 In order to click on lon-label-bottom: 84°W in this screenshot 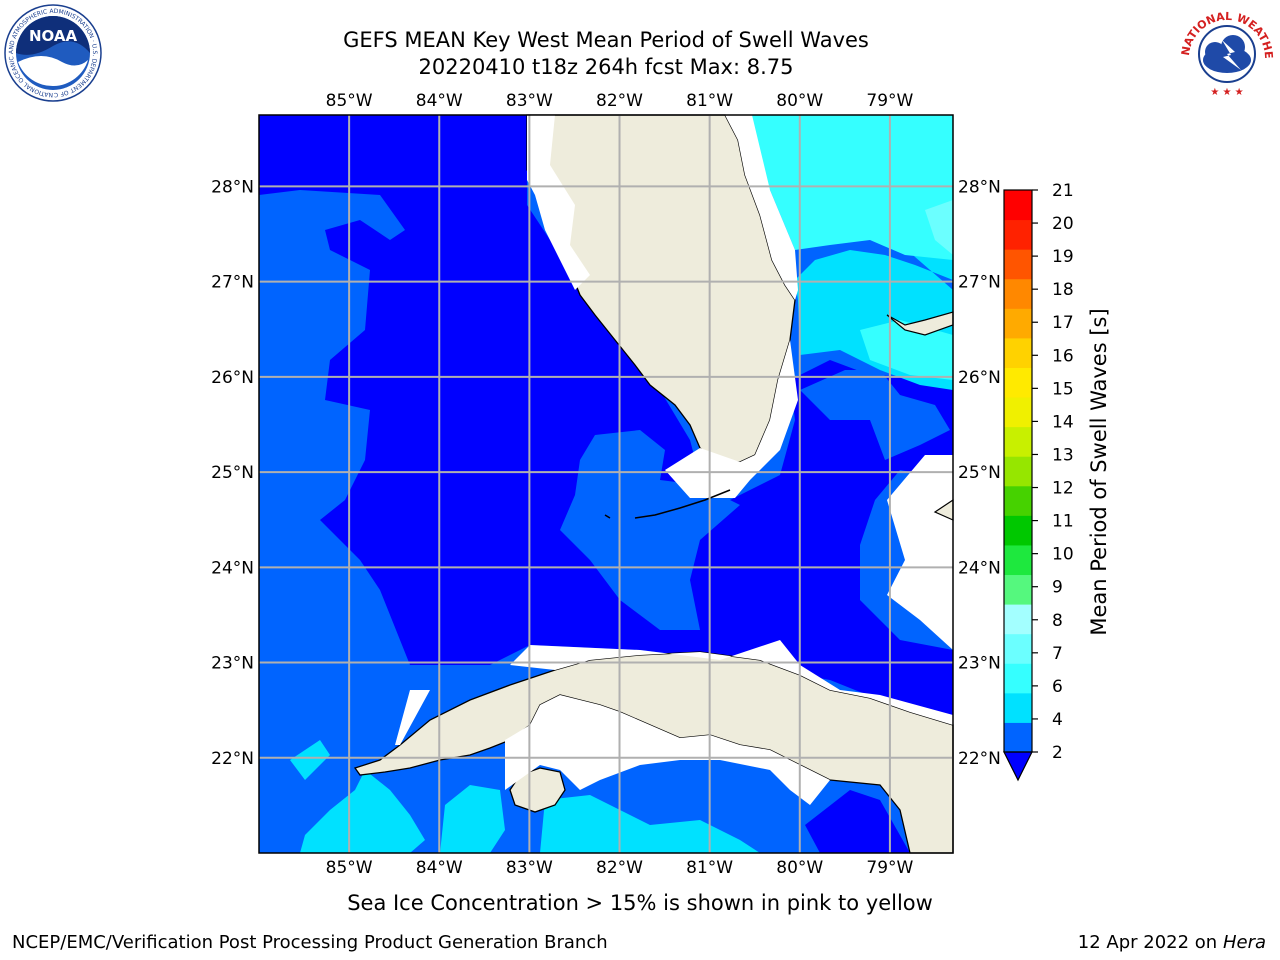, I will do `click(439, 868)`.